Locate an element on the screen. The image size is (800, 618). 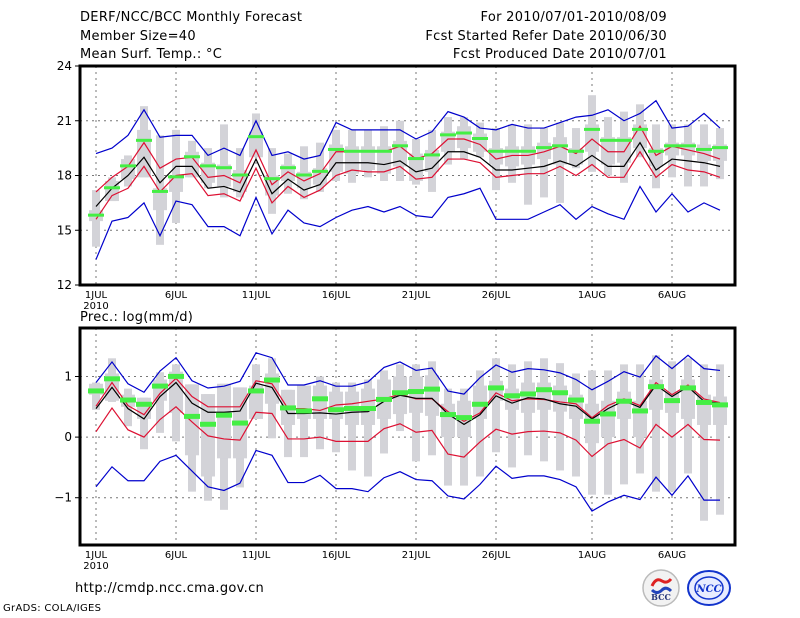
y-tick-label: −1 is located at coordinates (63, 498).